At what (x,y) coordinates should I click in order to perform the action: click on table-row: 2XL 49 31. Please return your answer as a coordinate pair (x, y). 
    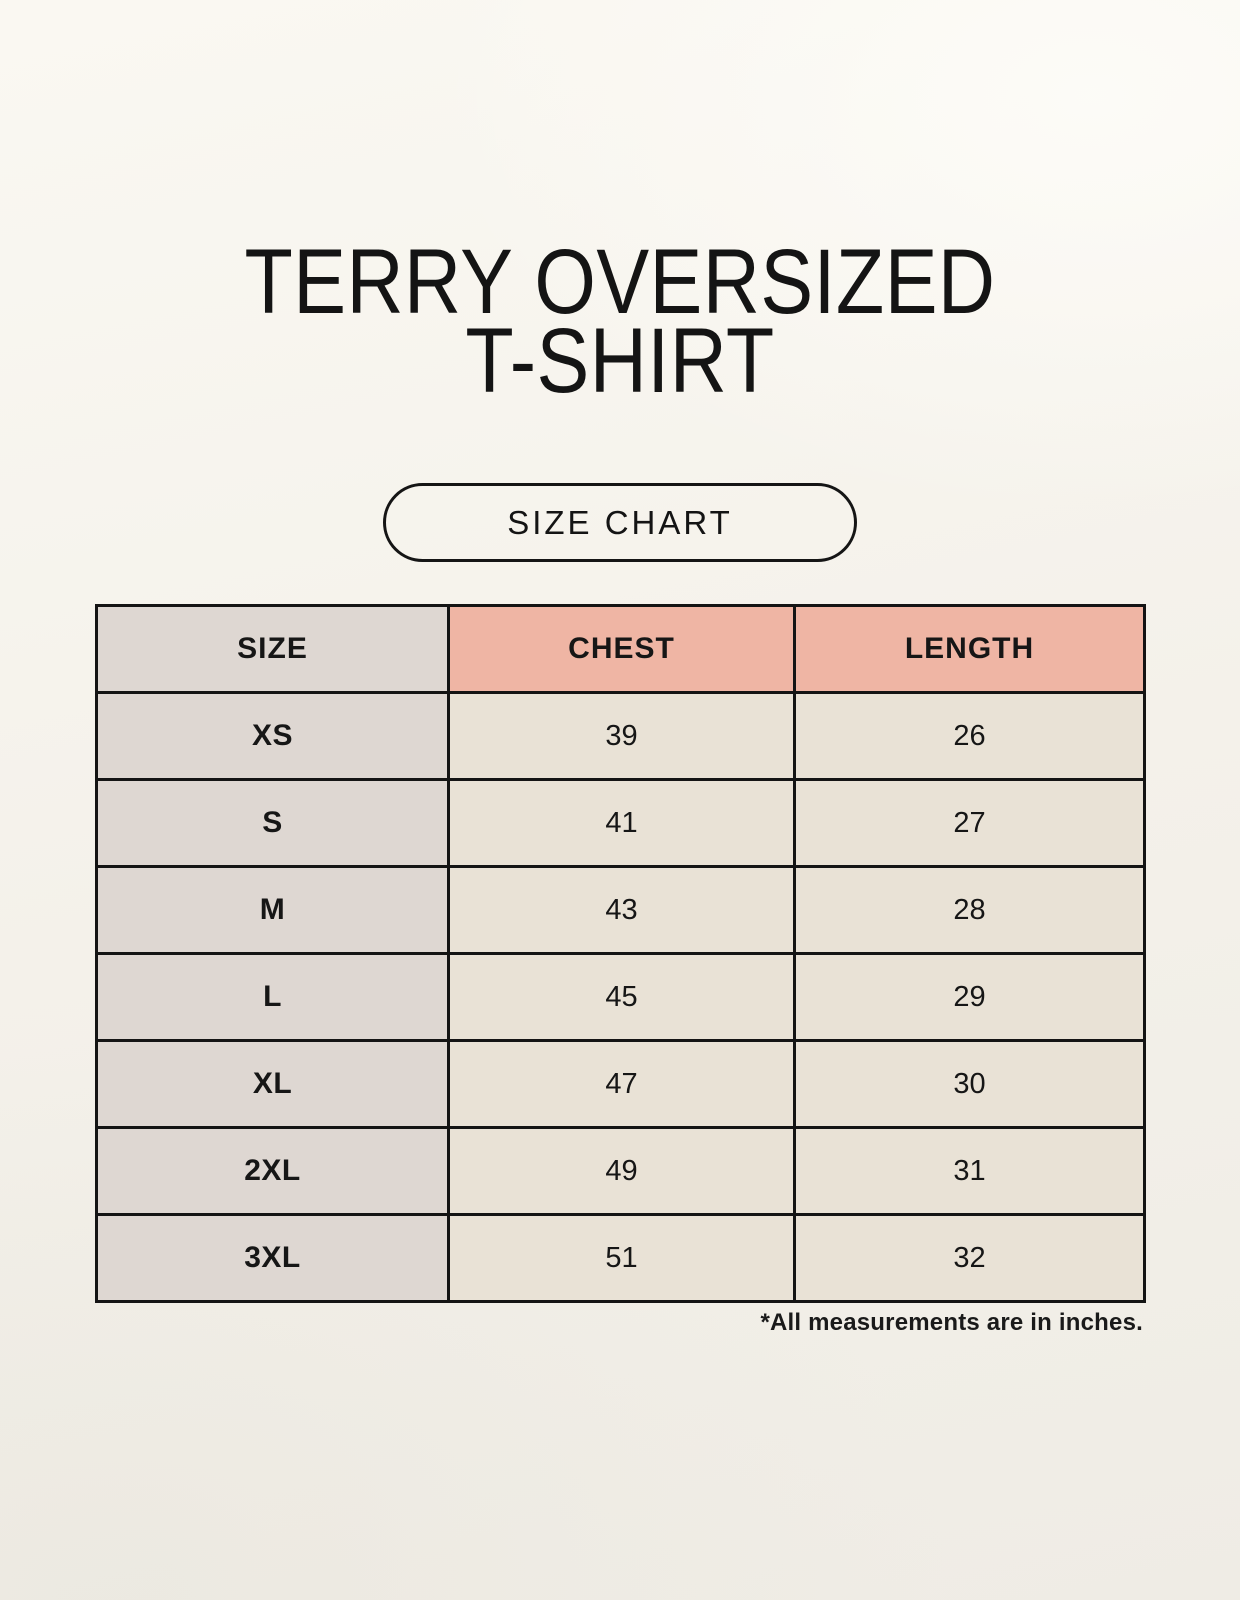
    Looking at the image, I should click on (620, 1171).